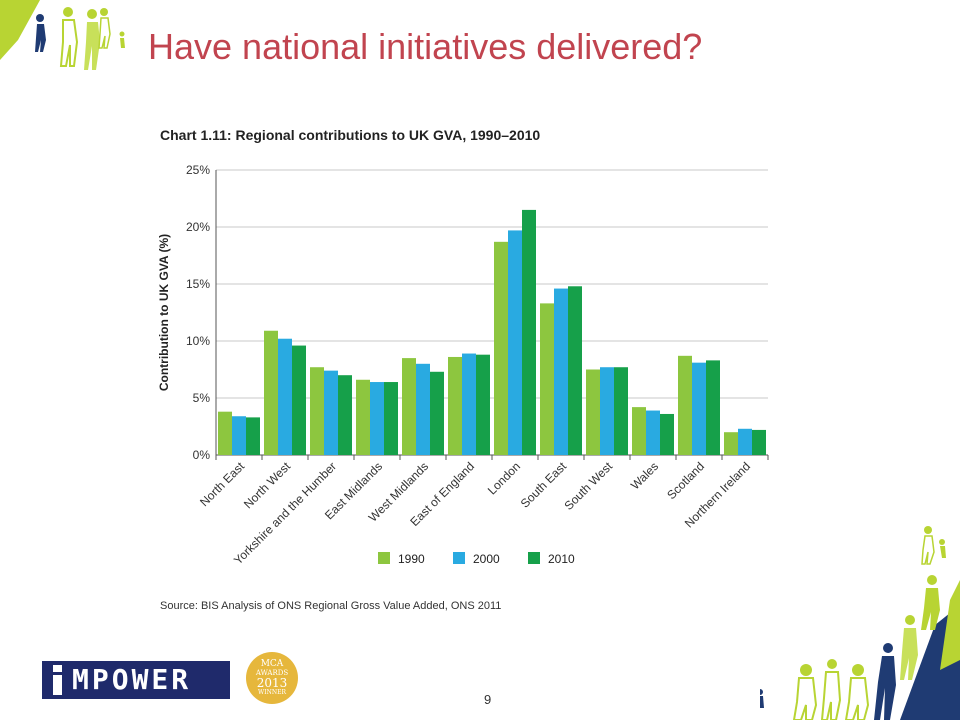 The width and height of the screenshot is (960, 720). Describe the element at coordinates (272, 664) in the screenshot. I see `award-line-1: MCA` at that location.